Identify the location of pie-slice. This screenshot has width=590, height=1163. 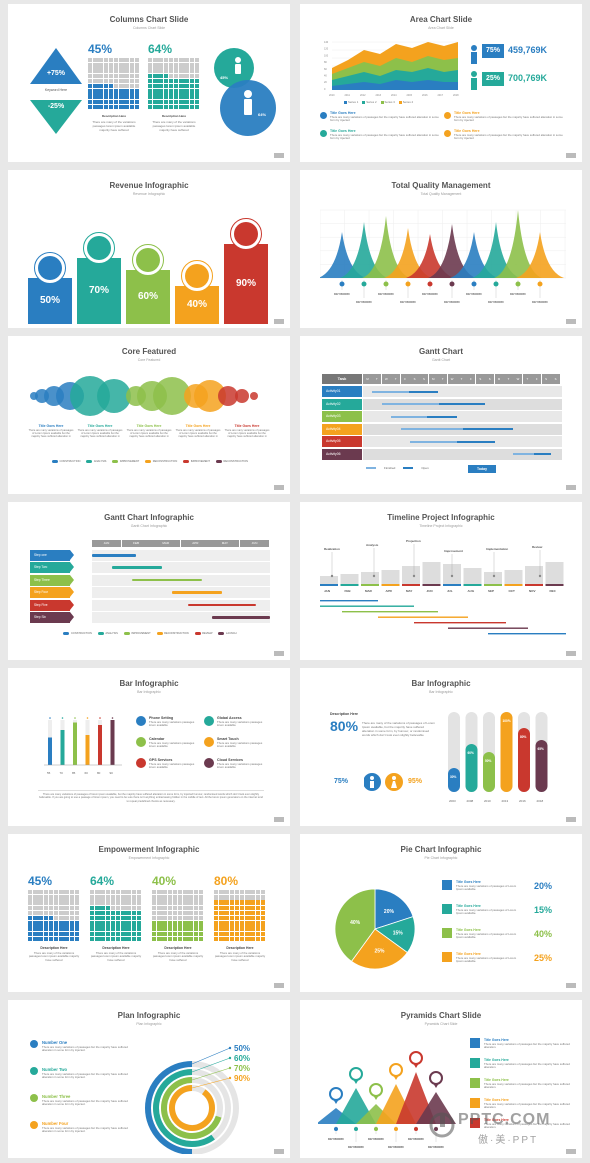
(355, 925).